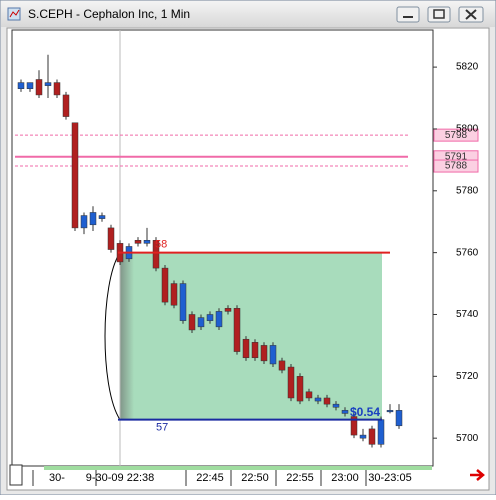  I want to click on level-label: 5788, so click(456, 166).